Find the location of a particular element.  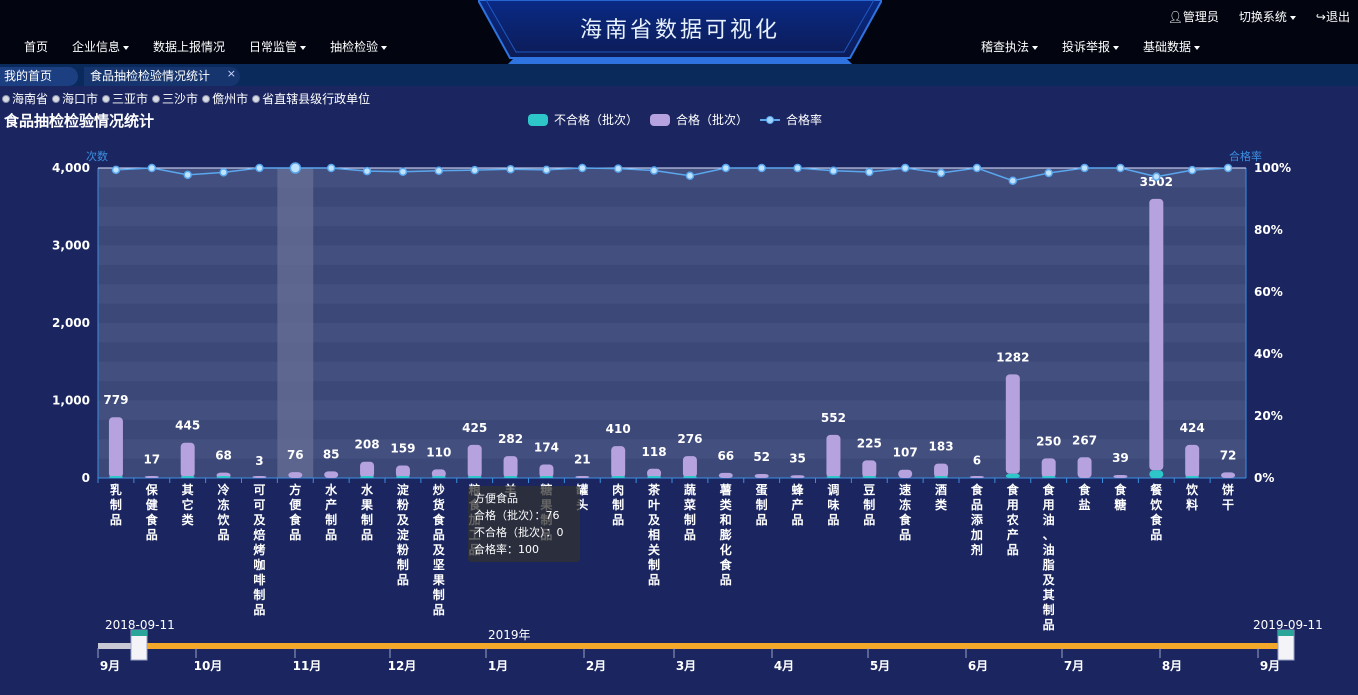

nav-inspection-enforcement: 稽查执法 is located at coordinates (1009, 46).